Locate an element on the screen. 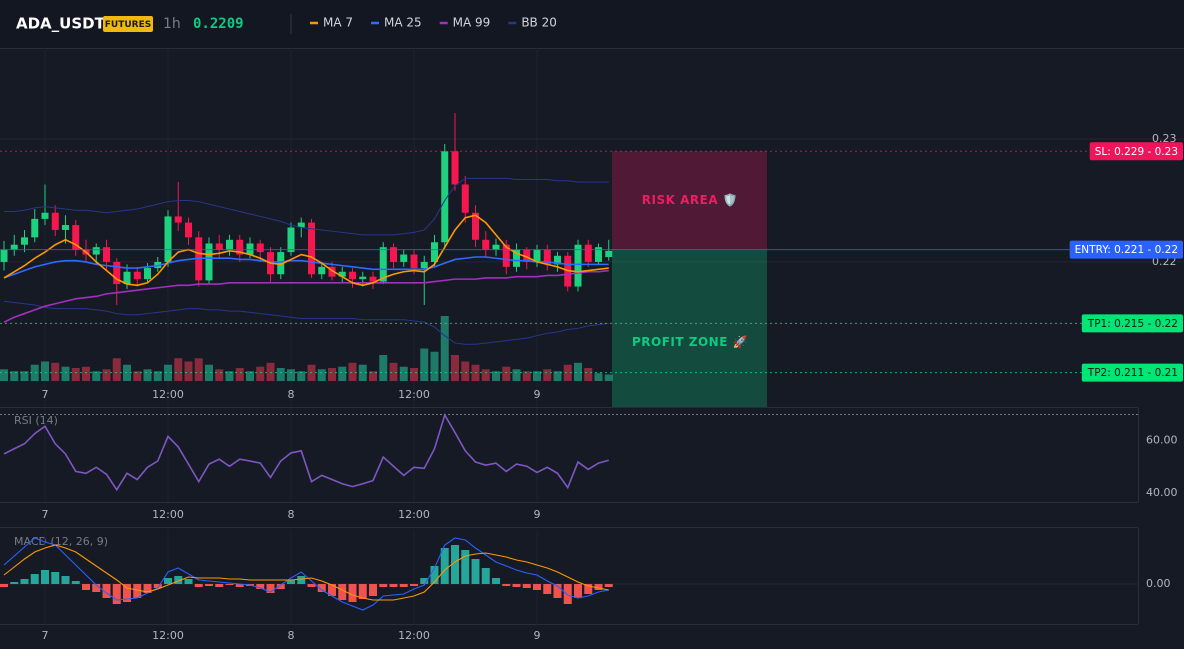 Image resolution: width=1184 pixels, height=649 pixels. legend-label: MA 7 is located at coordinates (338, 23).